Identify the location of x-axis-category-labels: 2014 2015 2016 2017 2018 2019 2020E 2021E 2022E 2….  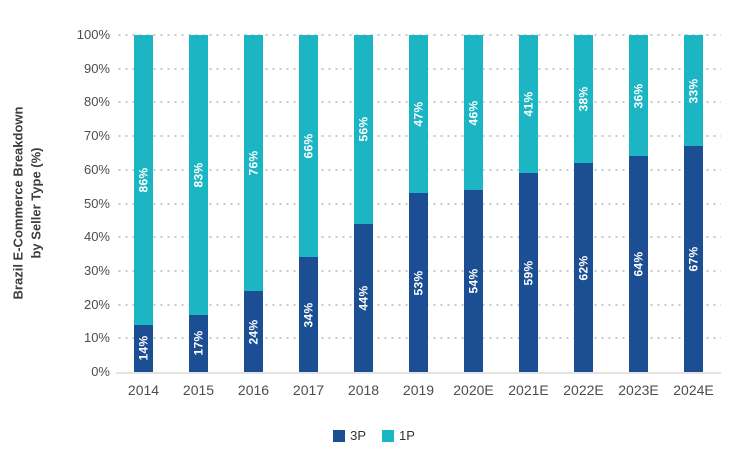
(418, 390).